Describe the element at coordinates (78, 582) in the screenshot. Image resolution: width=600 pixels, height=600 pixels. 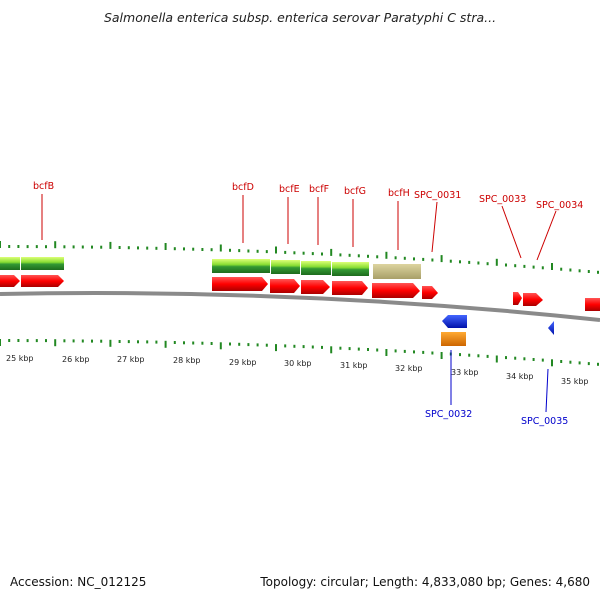
I see `accession-text: Accession: NC_012125` at that location.